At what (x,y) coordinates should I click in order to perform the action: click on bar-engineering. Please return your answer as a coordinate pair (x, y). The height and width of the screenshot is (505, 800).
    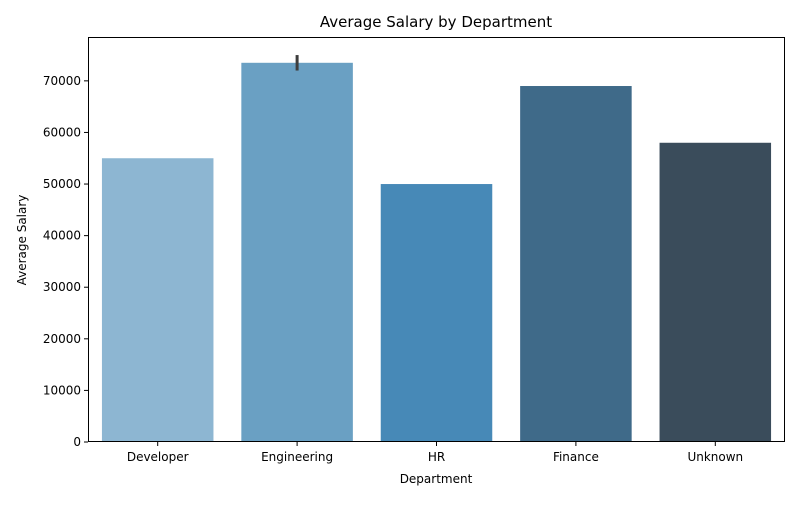
    Looking at the image, I should click on (297, 252).